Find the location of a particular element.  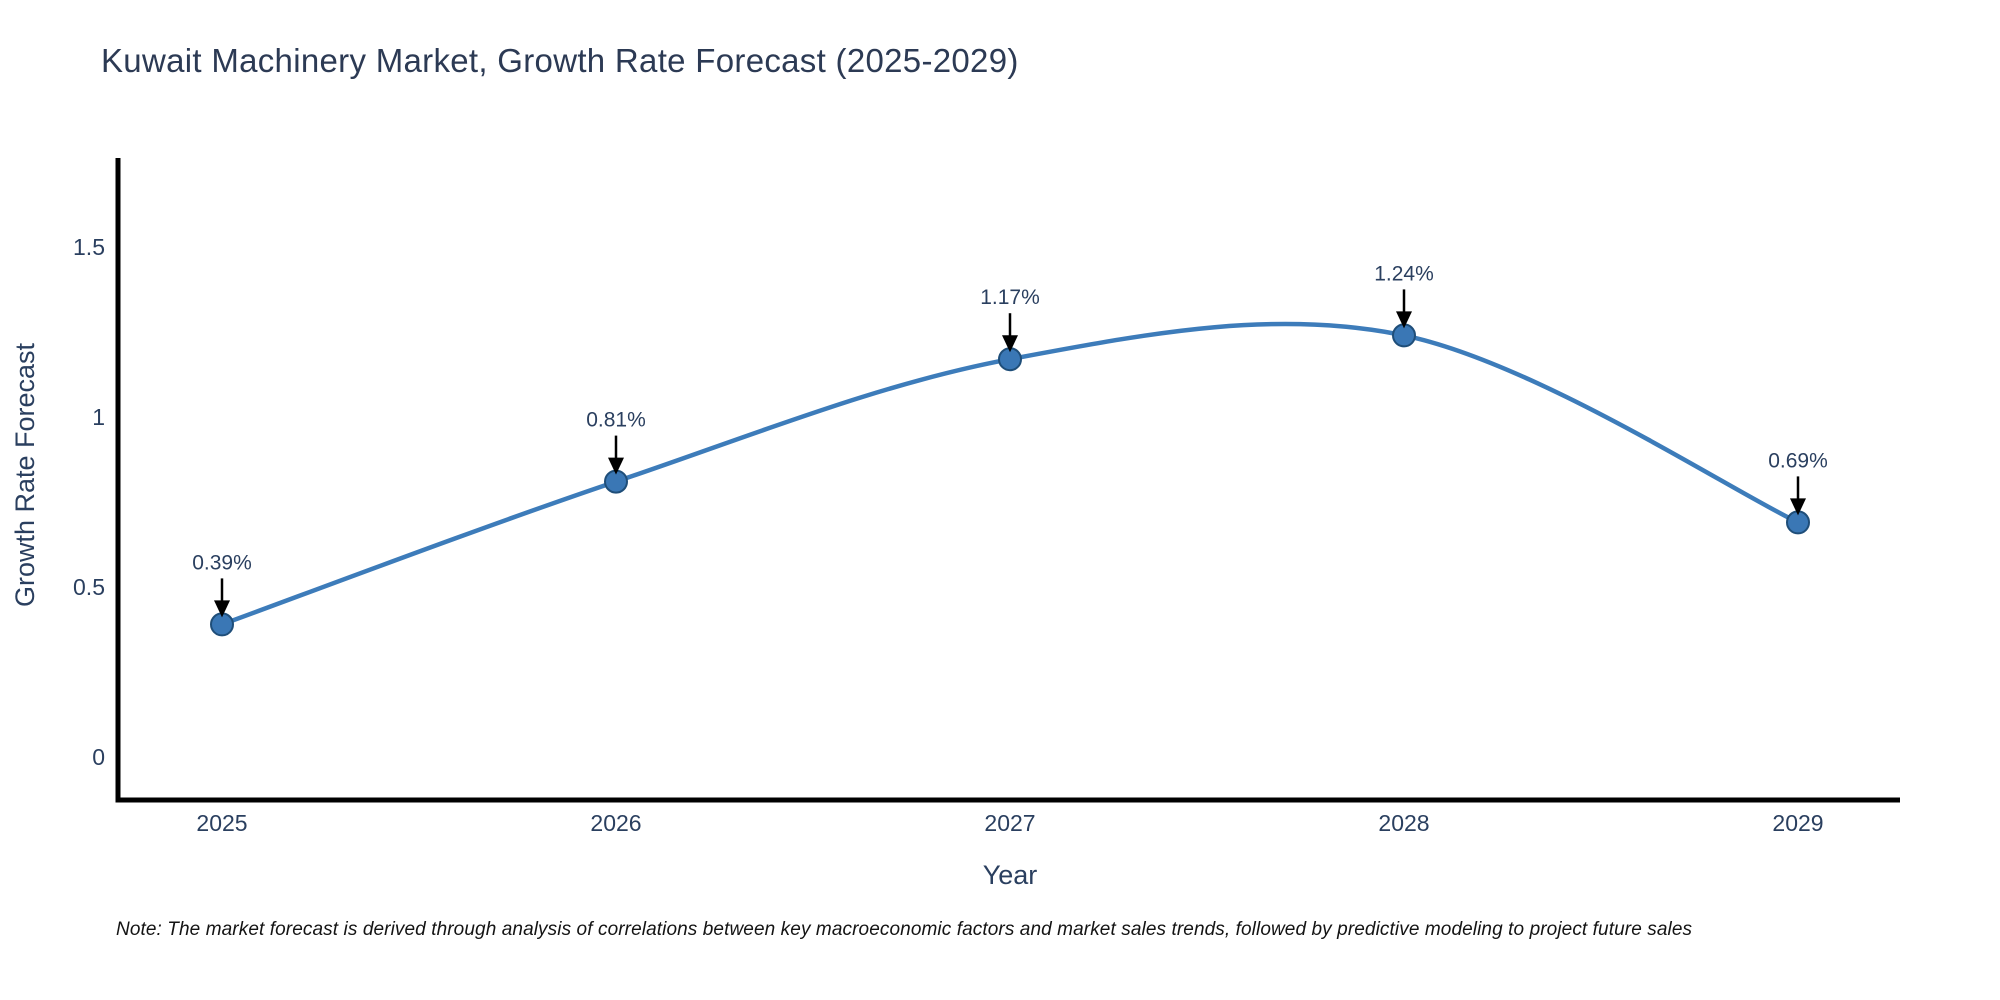

data-point-label: 1.17% is located at coordinates (1010, 297).